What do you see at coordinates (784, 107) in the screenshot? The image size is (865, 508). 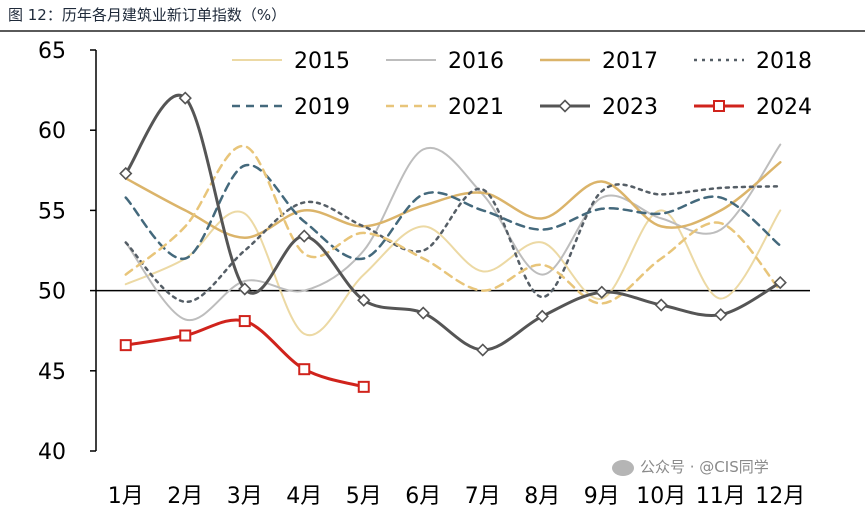 I see `legend-label-2024: 2024` at bounding box center [784, 107].